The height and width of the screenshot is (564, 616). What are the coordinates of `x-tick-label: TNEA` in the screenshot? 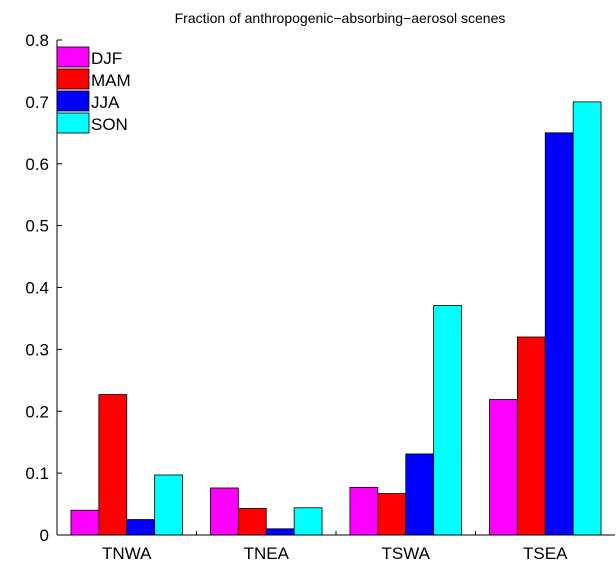 It's located at (267, 553).